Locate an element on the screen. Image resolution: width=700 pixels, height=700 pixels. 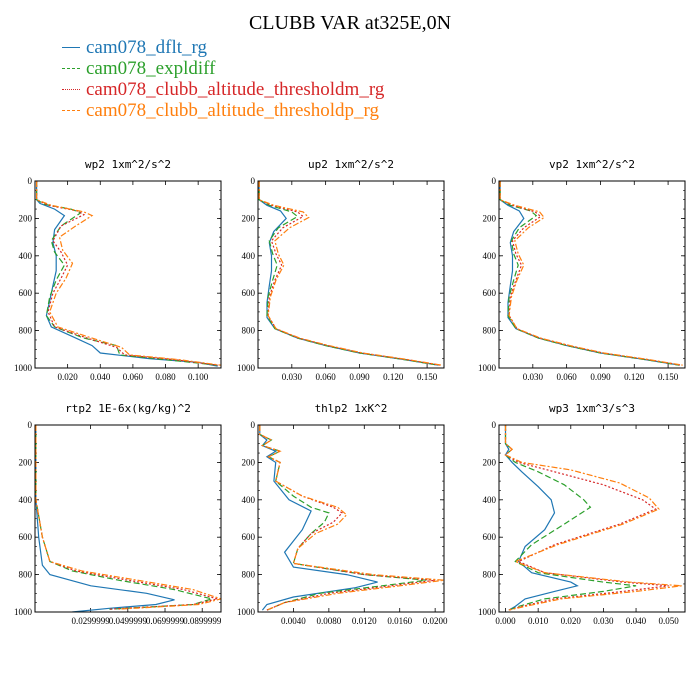
legend-label: cam078_expldiff is located at coordinates (151, 68).